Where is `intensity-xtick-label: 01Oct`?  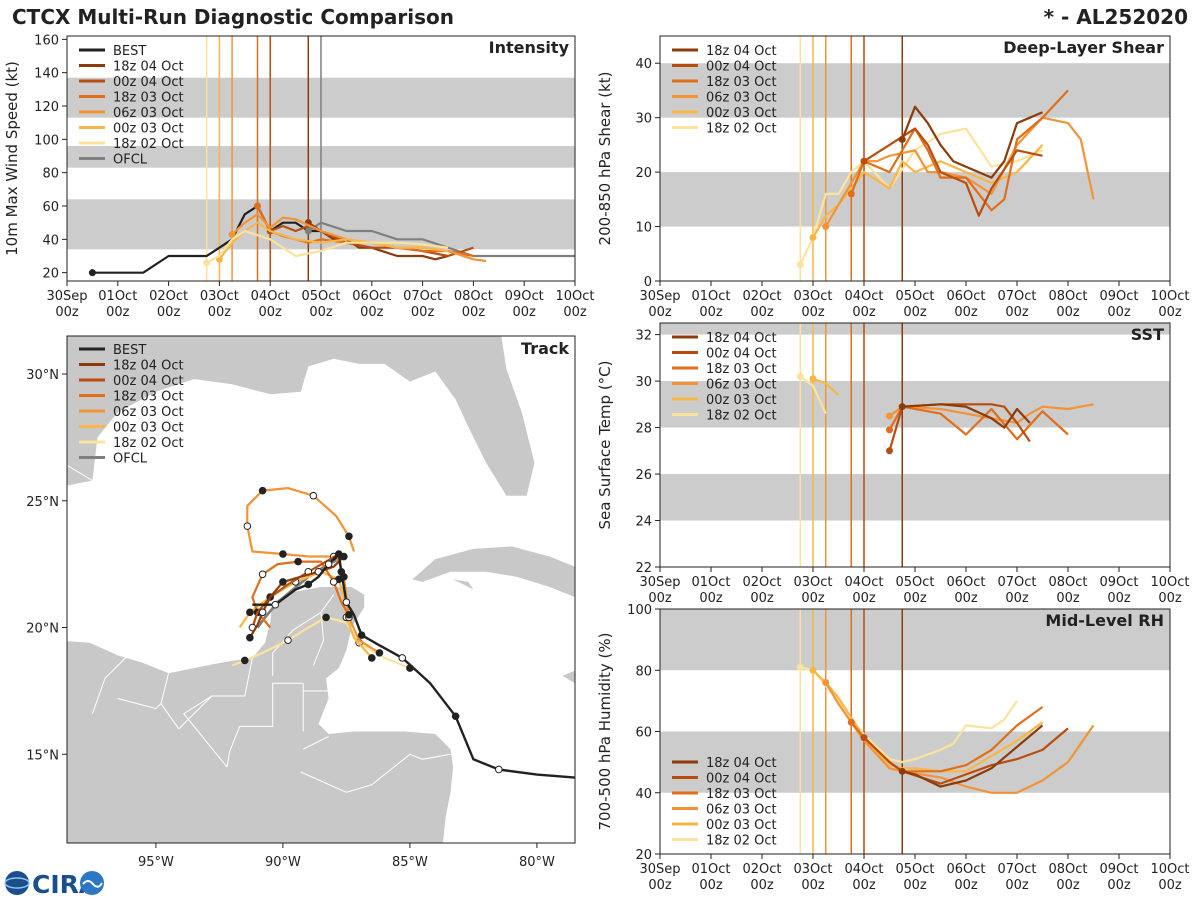
intensity-xtick-label: 01Oct is located at coordinates (117, 296).